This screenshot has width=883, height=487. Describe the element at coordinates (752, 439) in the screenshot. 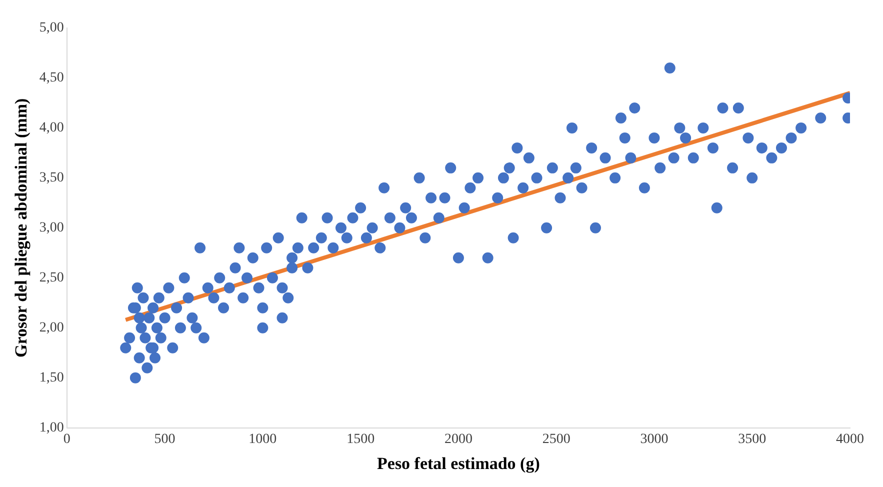

I see `x-tick-label: 3500` at that location.